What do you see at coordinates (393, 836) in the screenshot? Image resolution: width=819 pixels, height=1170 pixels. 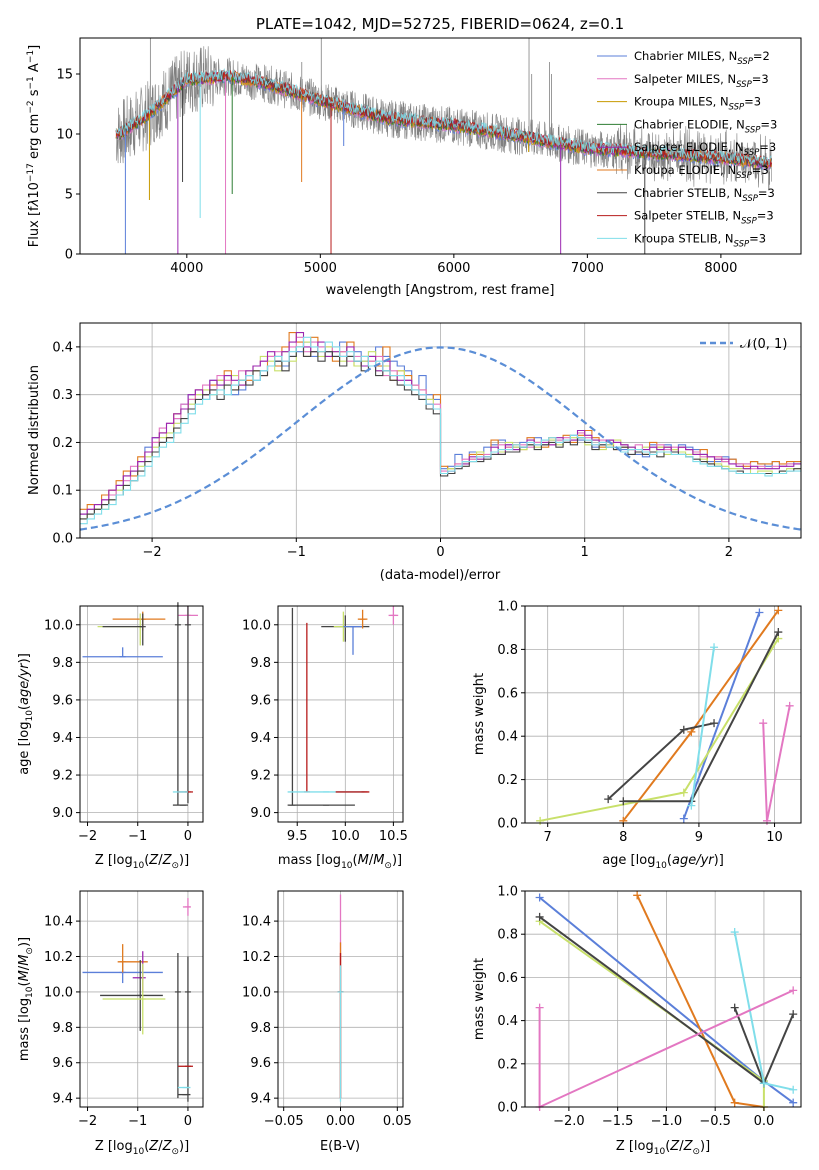 I see `x-tick-label: 10.5` at bounding box center [393, 836].